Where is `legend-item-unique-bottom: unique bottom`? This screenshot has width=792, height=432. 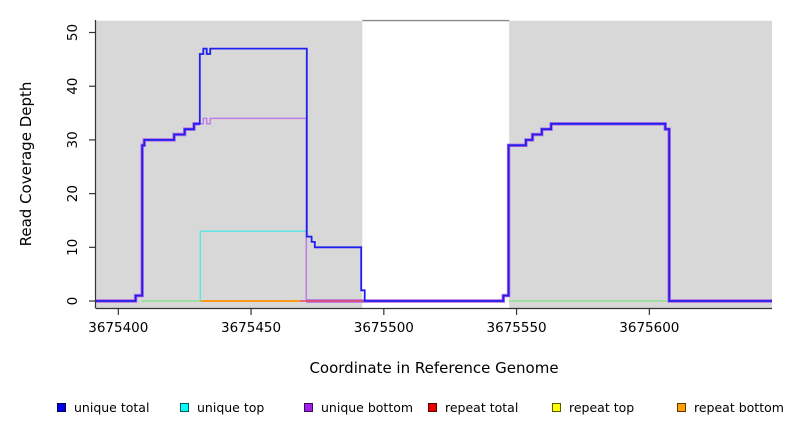
legend-item-unique-bottom: unique bottom is located at coordinates (358, 407).